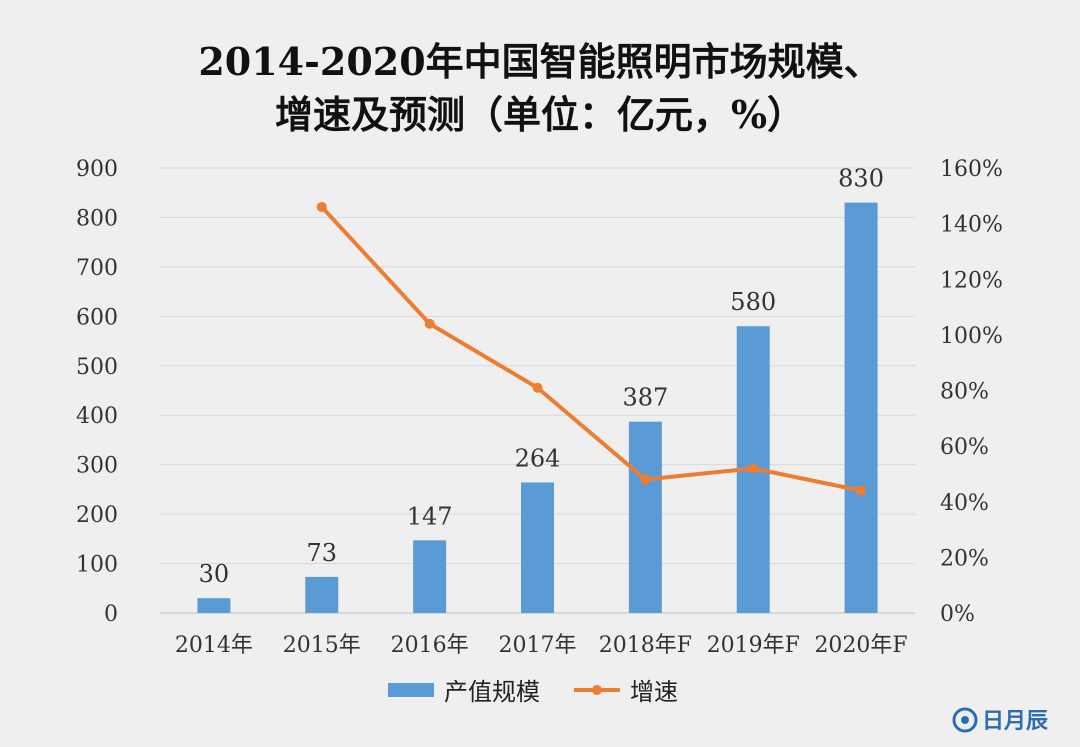 This screenshot has width=1080, height=747. Describe the element at coordinates (971, 169) in the screenshot. I see `y-right-tick-label: 160%` at that location.